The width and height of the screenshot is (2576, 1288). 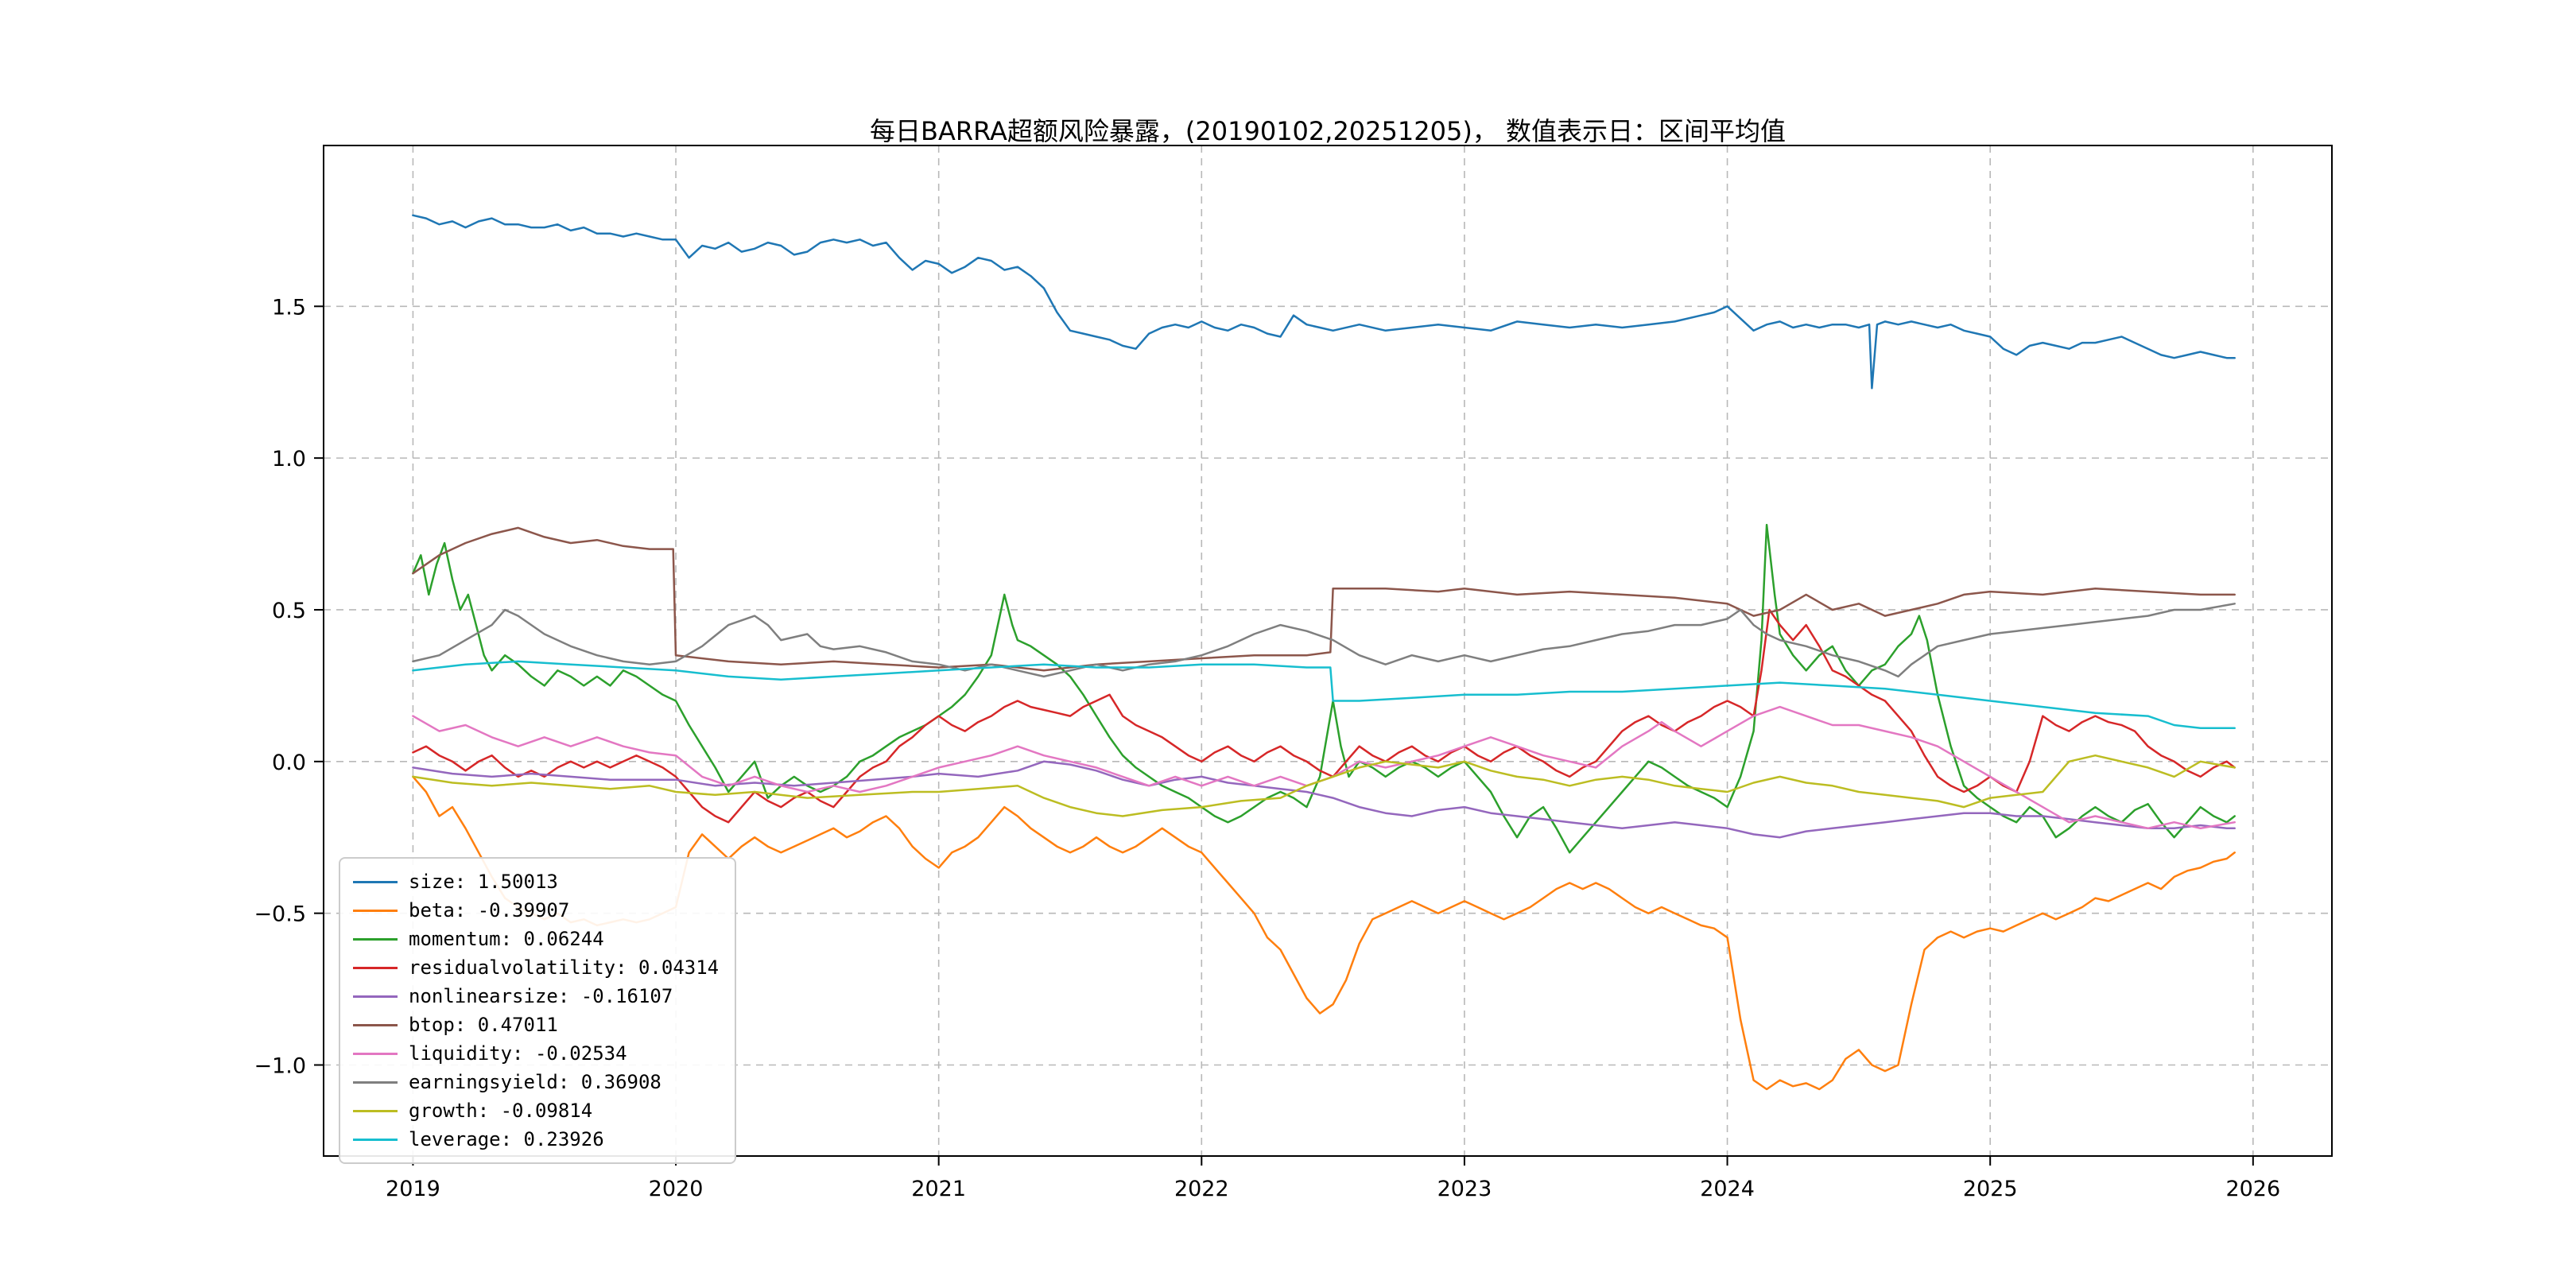 What do you see at coordinates (375, 997) in the screenshot?
I see `legend-swatch-nonlinearsize` at bounding box center [375, 997].